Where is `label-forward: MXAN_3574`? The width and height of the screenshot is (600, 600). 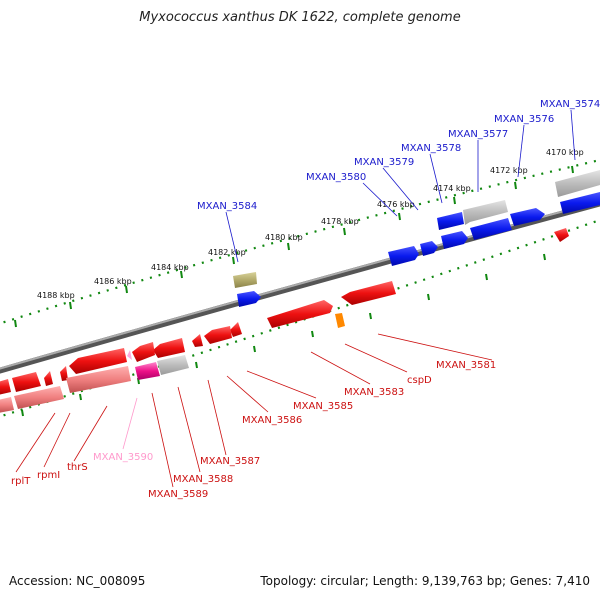 label-forward: MXAN_3574 is located at coordinates (570, 104).